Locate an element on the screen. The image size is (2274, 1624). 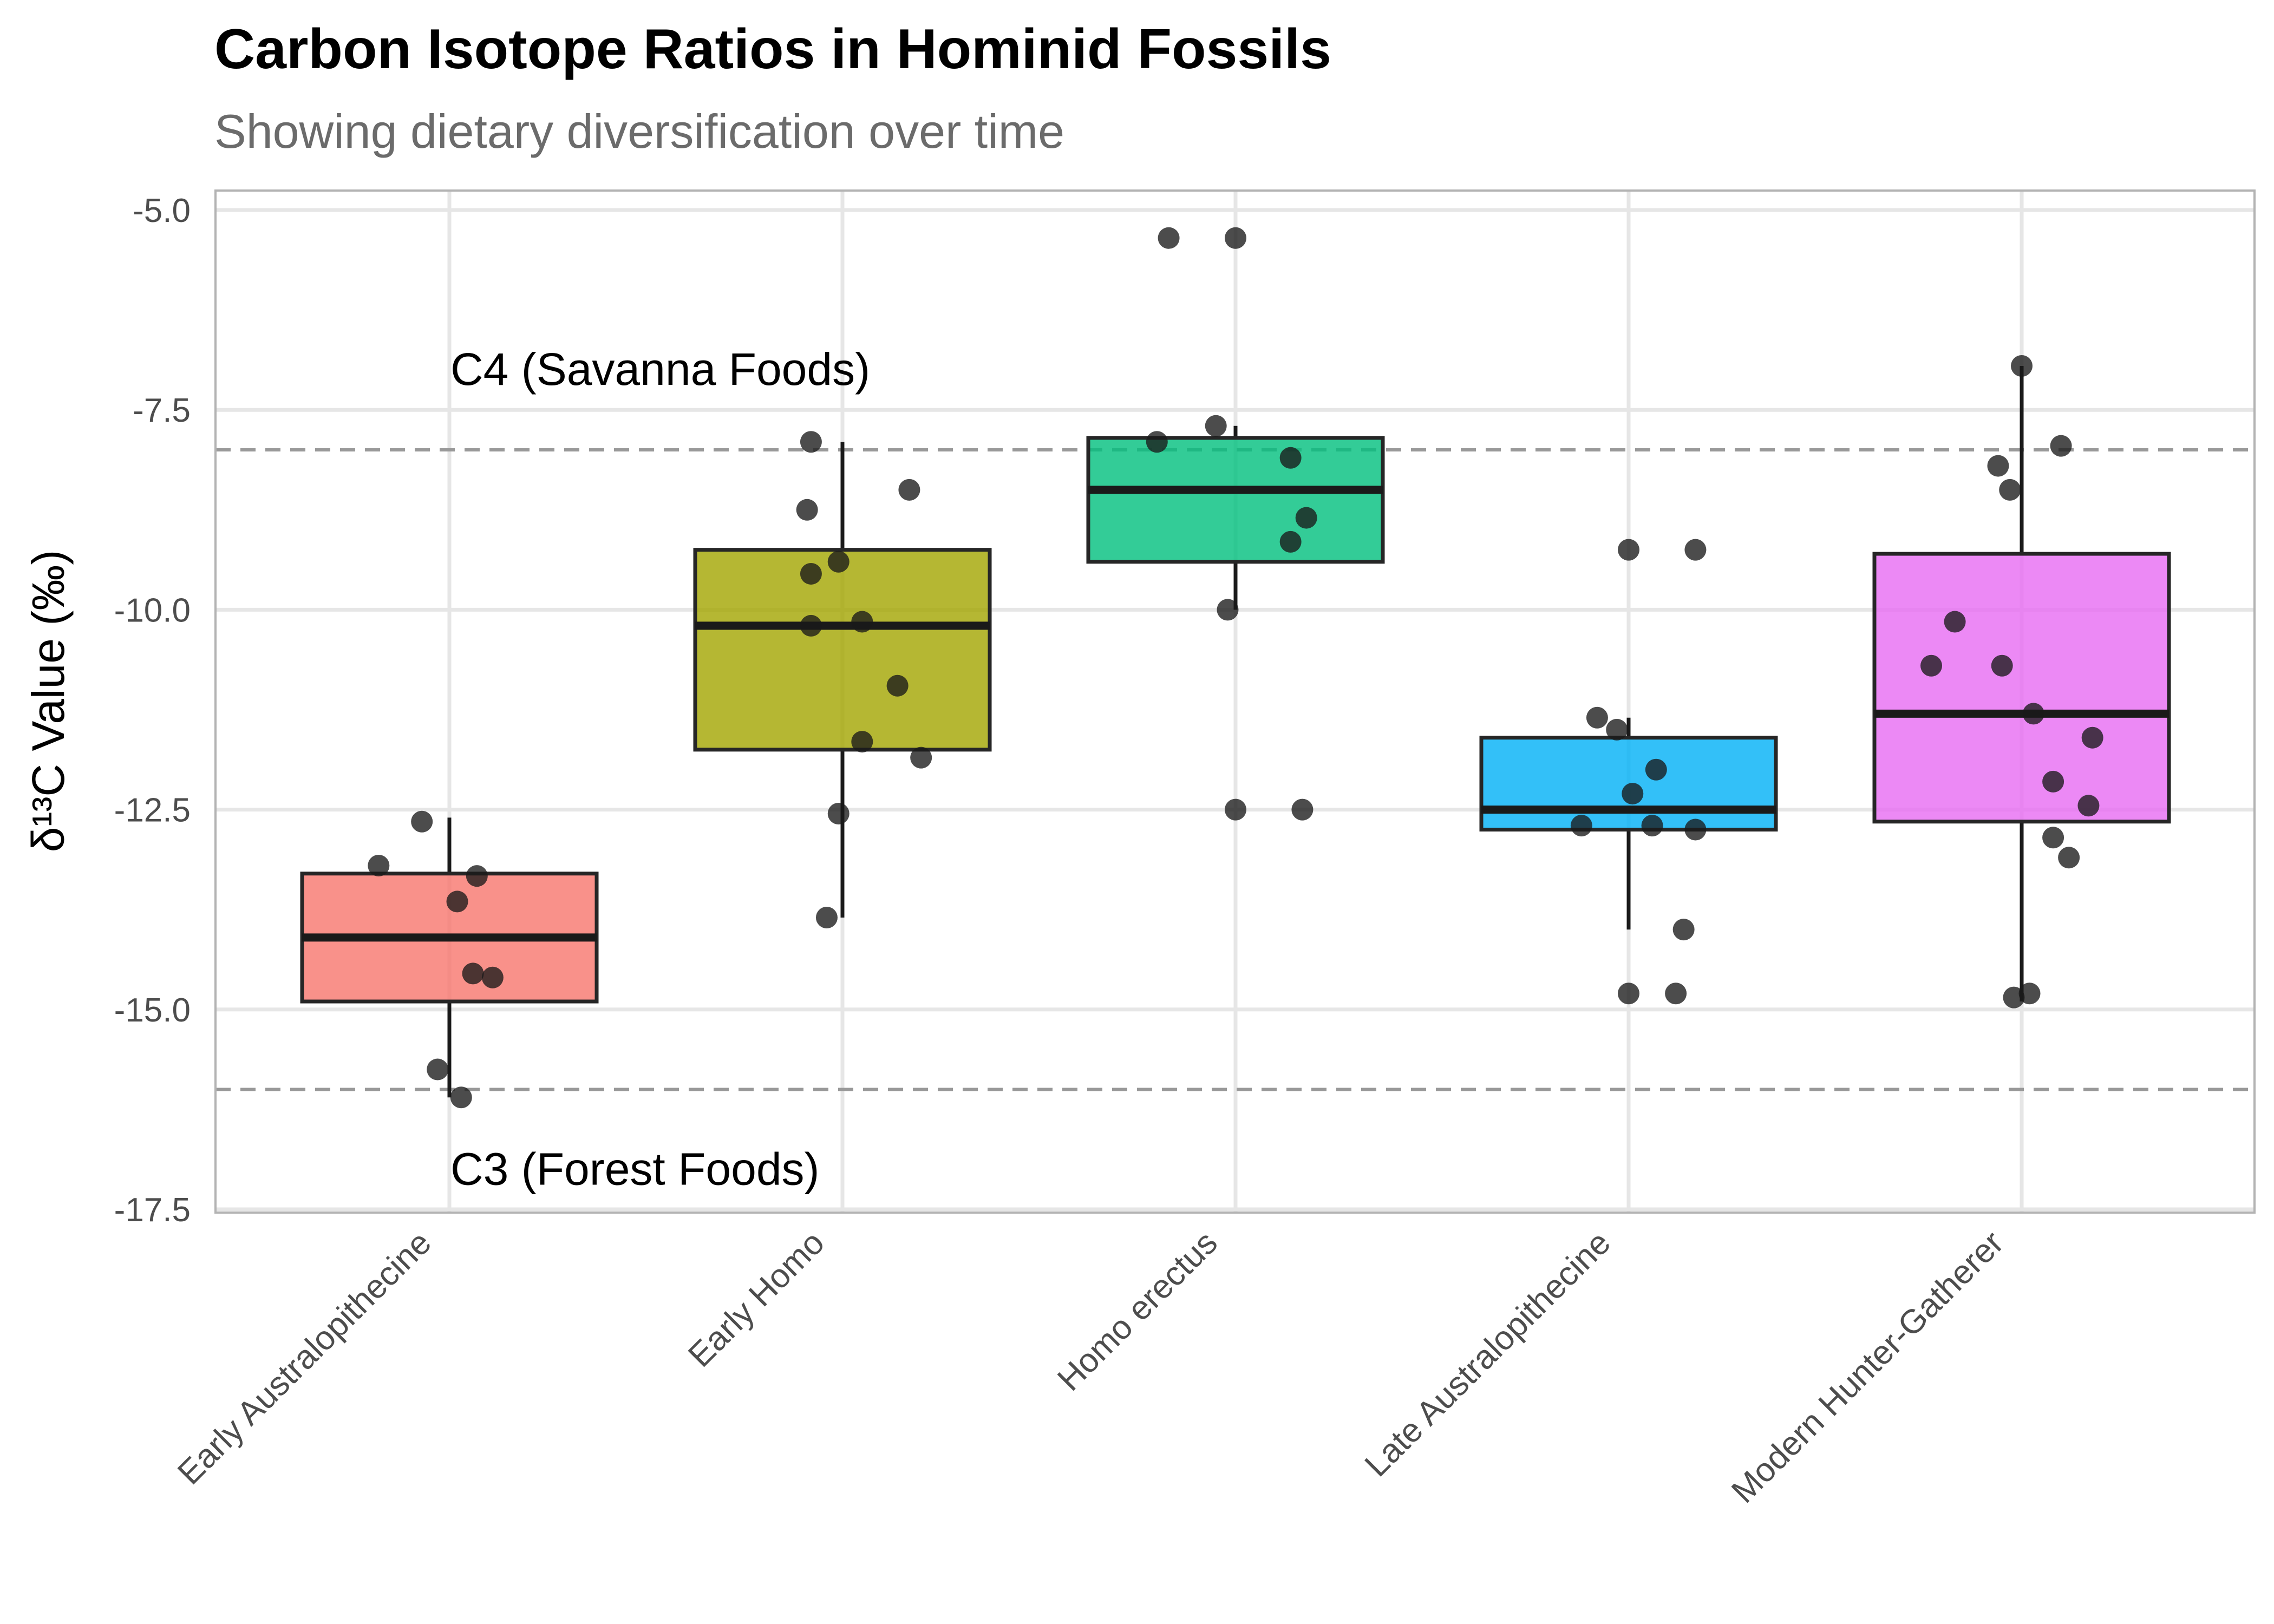
y-tick-label: -10.0 is located at coordinates (153, 611).